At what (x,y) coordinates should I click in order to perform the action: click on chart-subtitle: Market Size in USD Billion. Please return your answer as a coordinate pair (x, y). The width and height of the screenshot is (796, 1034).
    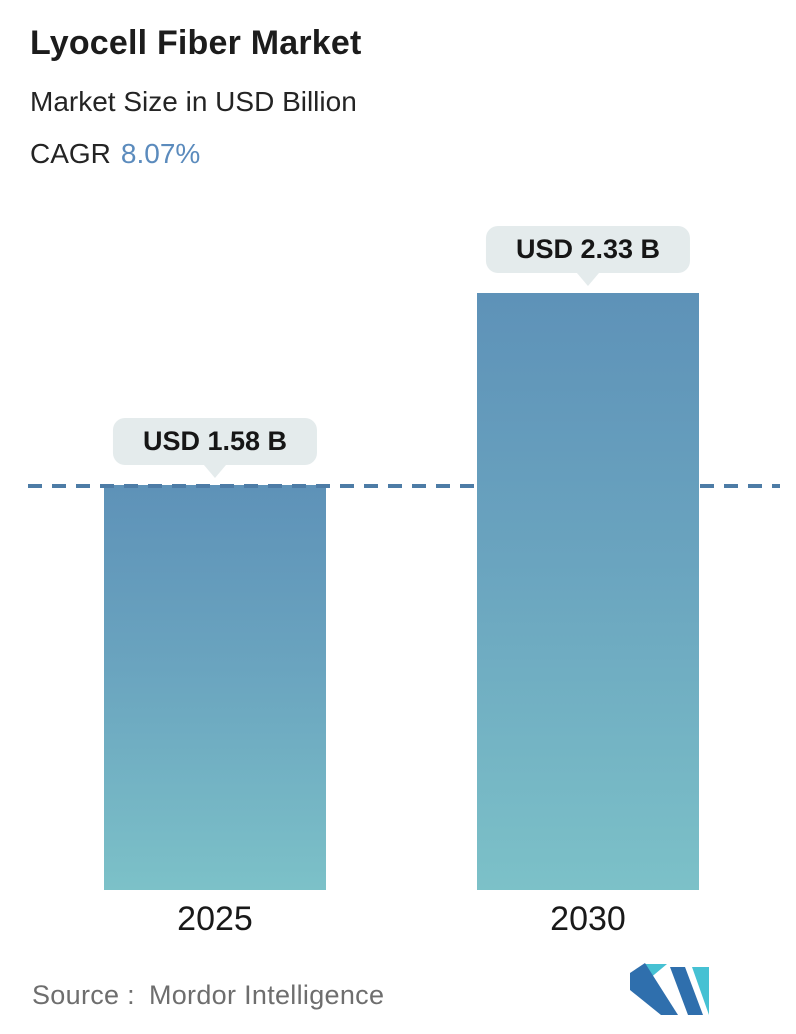
    Looking at the image, I should click on (193, 101).